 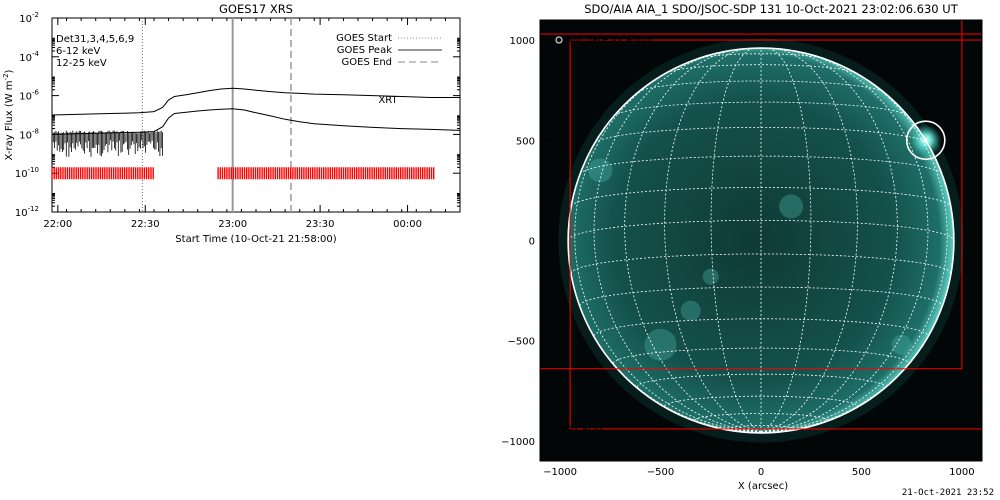 What do you see at coordinates (81, 63) in the screenshot?
I see `goes-legend-left-item: 12-25 keV` at bounding box center [81, 63].